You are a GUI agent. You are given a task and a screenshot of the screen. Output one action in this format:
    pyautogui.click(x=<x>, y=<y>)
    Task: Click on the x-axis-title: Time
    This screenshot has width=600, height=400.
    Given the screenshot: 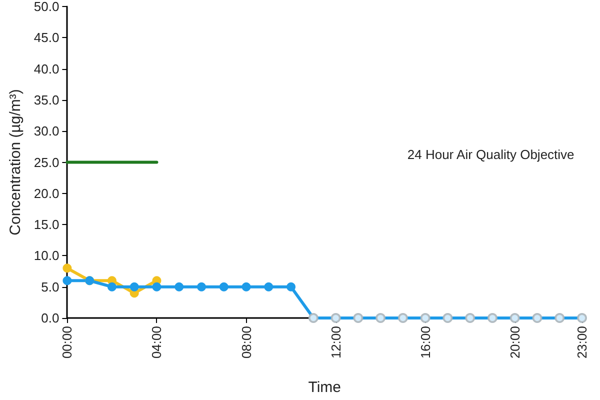 What is the action you would take?
    pyautogui.click(x=324, y=387)
    